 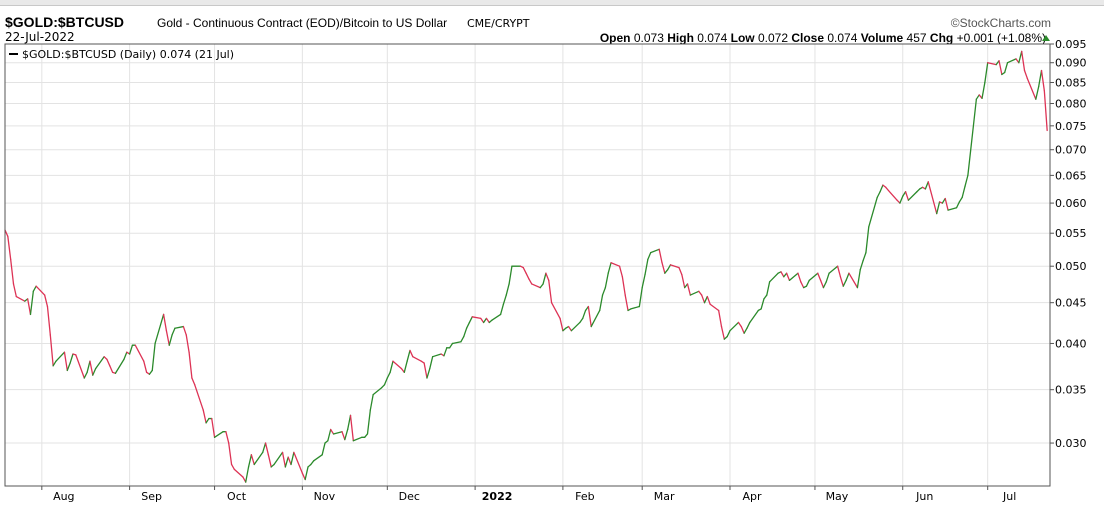 What do you see at coordinates (528, 494) in the screenshot?
I see `x-axis: Aug Sep Oct Nov Dec 2022 Feb Mar Apr May Jun Jul` at bounding box center [528, 494].